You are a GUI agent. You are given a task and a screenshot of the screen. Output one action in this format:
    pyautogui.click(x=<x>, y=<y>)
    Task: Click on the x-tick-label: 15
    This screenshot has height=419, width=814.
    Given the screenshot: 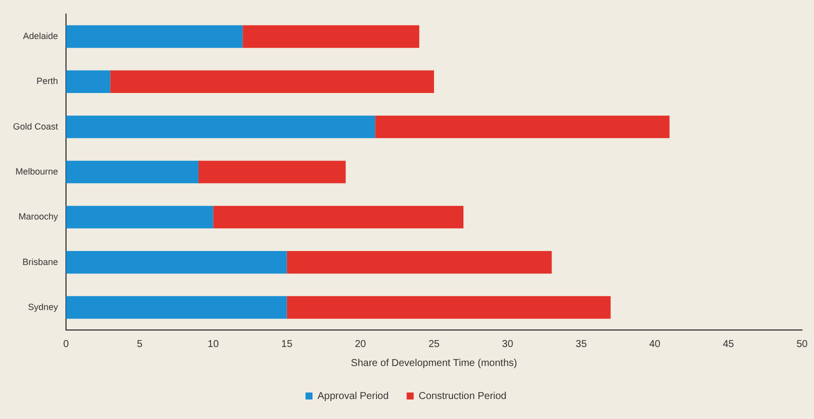 What is the action you would take?
    pyautogui.click(x=287, y=344)
    